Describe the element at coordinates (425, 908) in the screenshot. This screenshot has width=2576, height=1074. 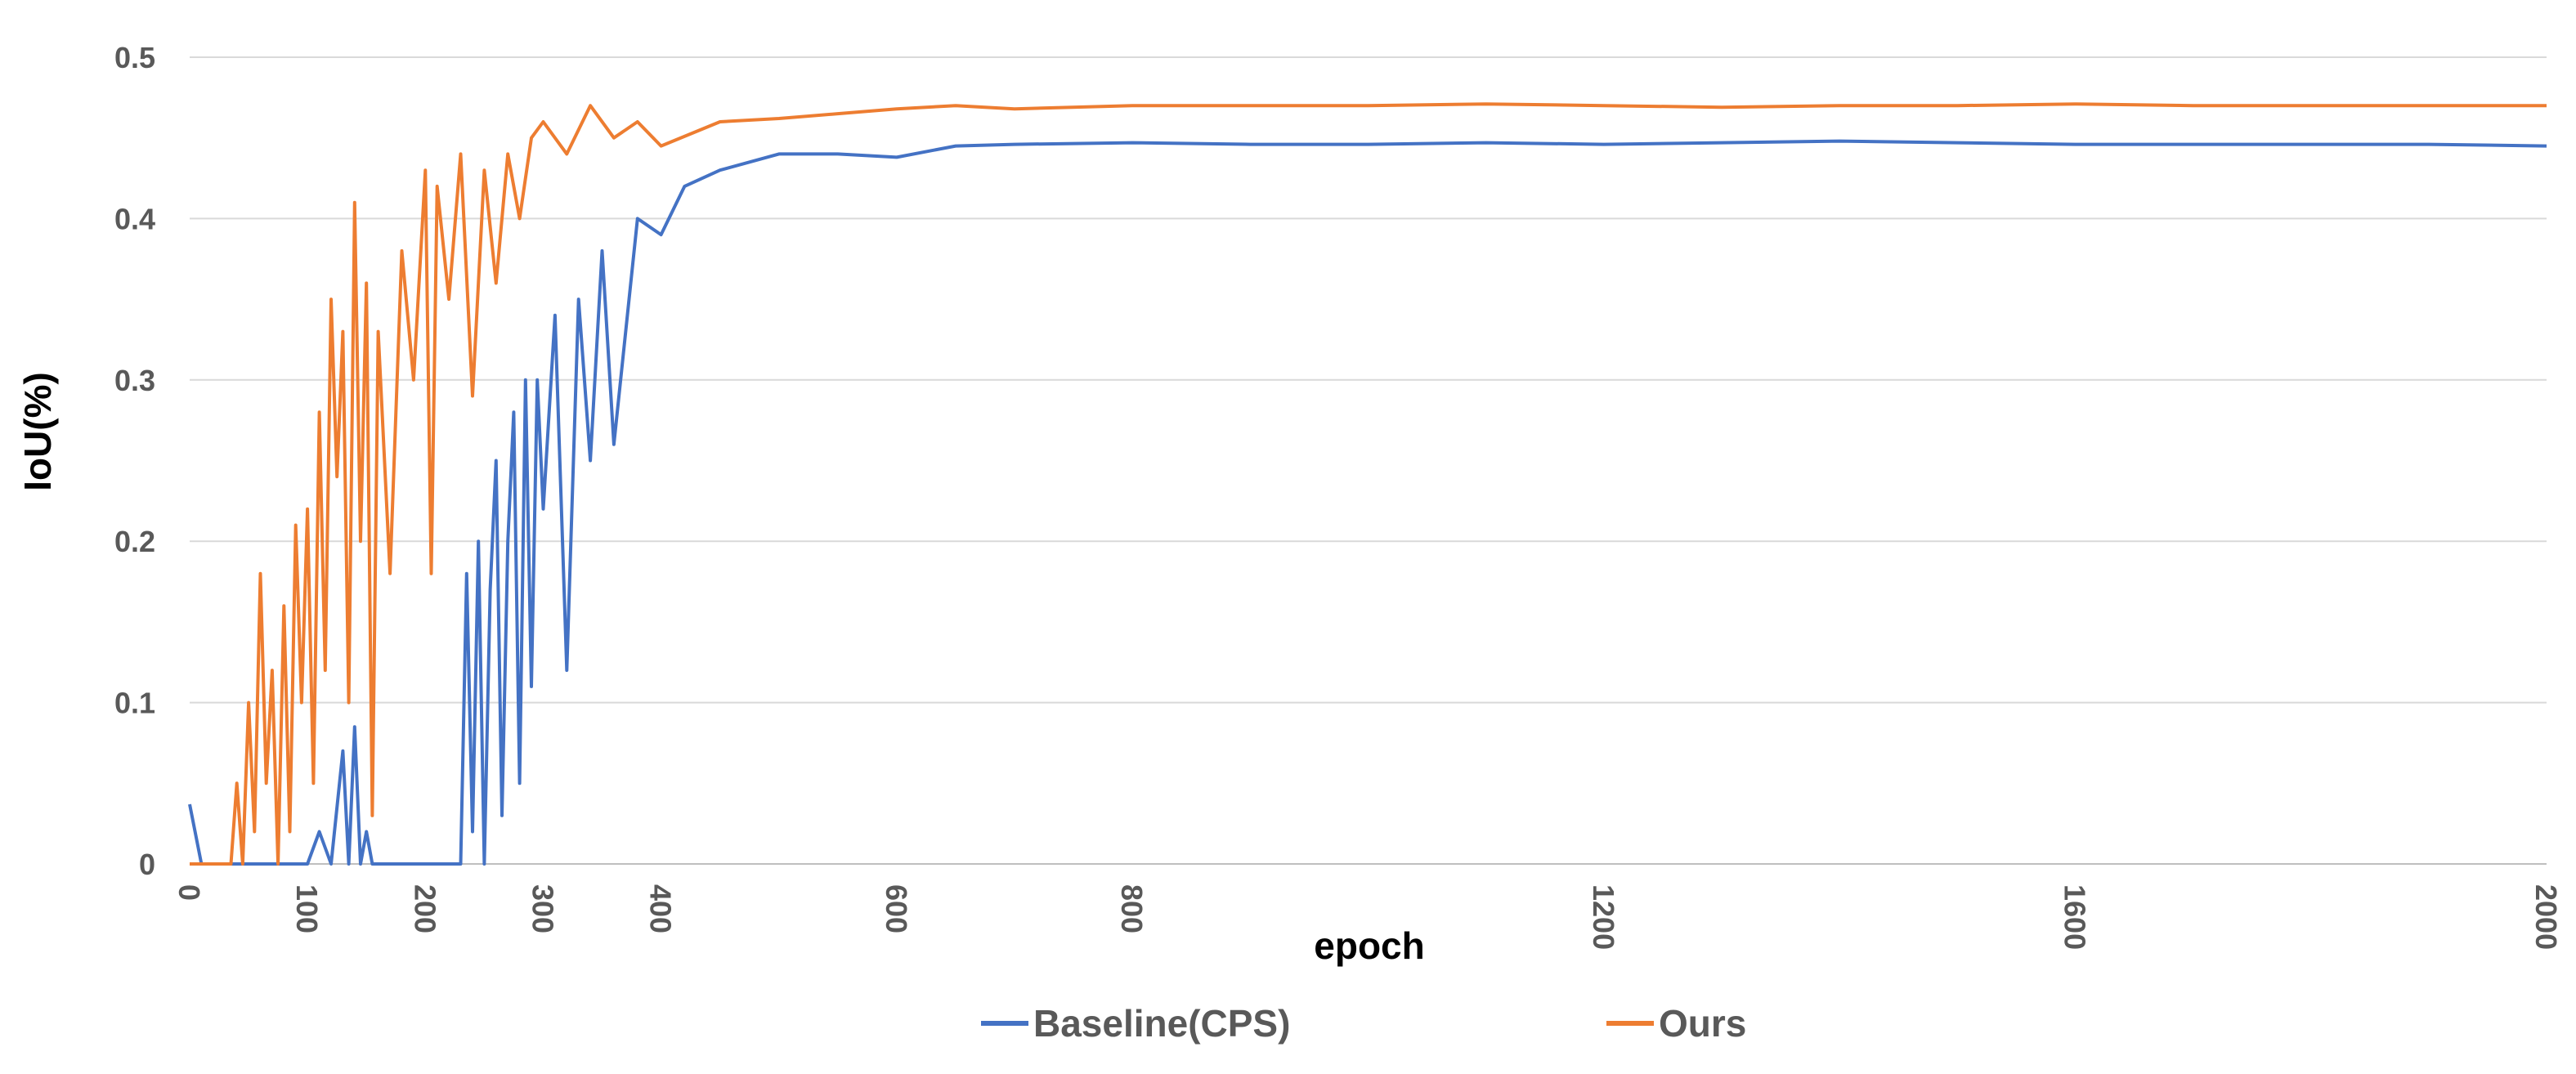
I see `x-tick-label-2: 200` at that location.